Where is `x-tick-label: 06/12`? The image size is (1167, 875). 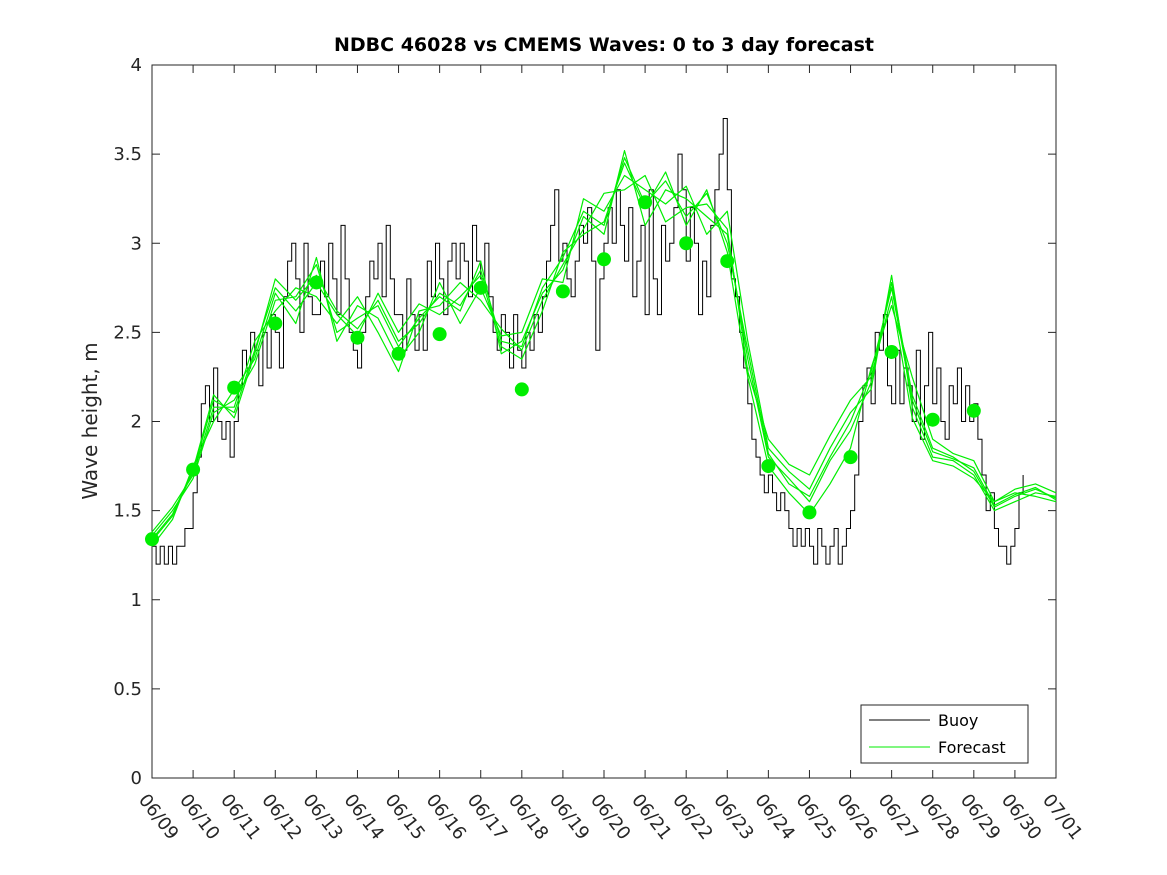
x-tick-label: 06/12 is located at coordinates (281, 817).